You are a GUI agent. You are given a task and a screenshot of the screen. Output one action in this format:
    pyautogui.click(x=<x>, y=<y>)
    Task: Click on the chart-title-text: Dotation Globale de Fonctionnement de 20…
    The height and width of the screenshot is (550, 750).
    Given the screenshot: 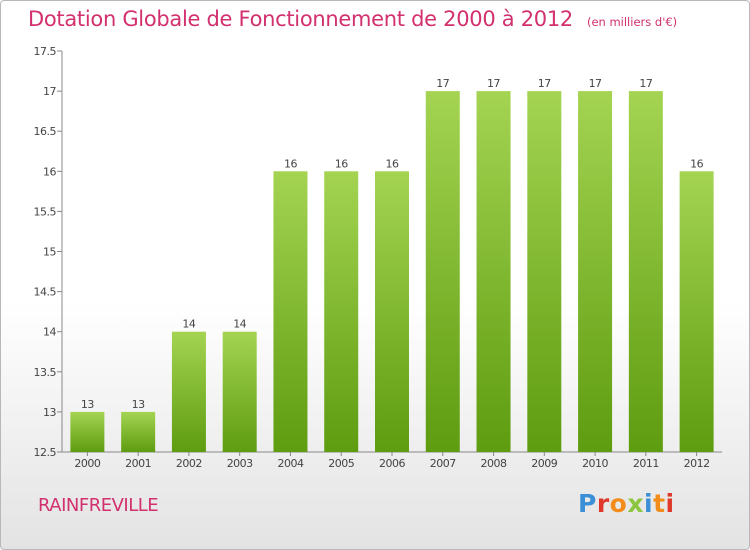 What is the action you would take?
    pyautogui.click(x=300, y=19)
    